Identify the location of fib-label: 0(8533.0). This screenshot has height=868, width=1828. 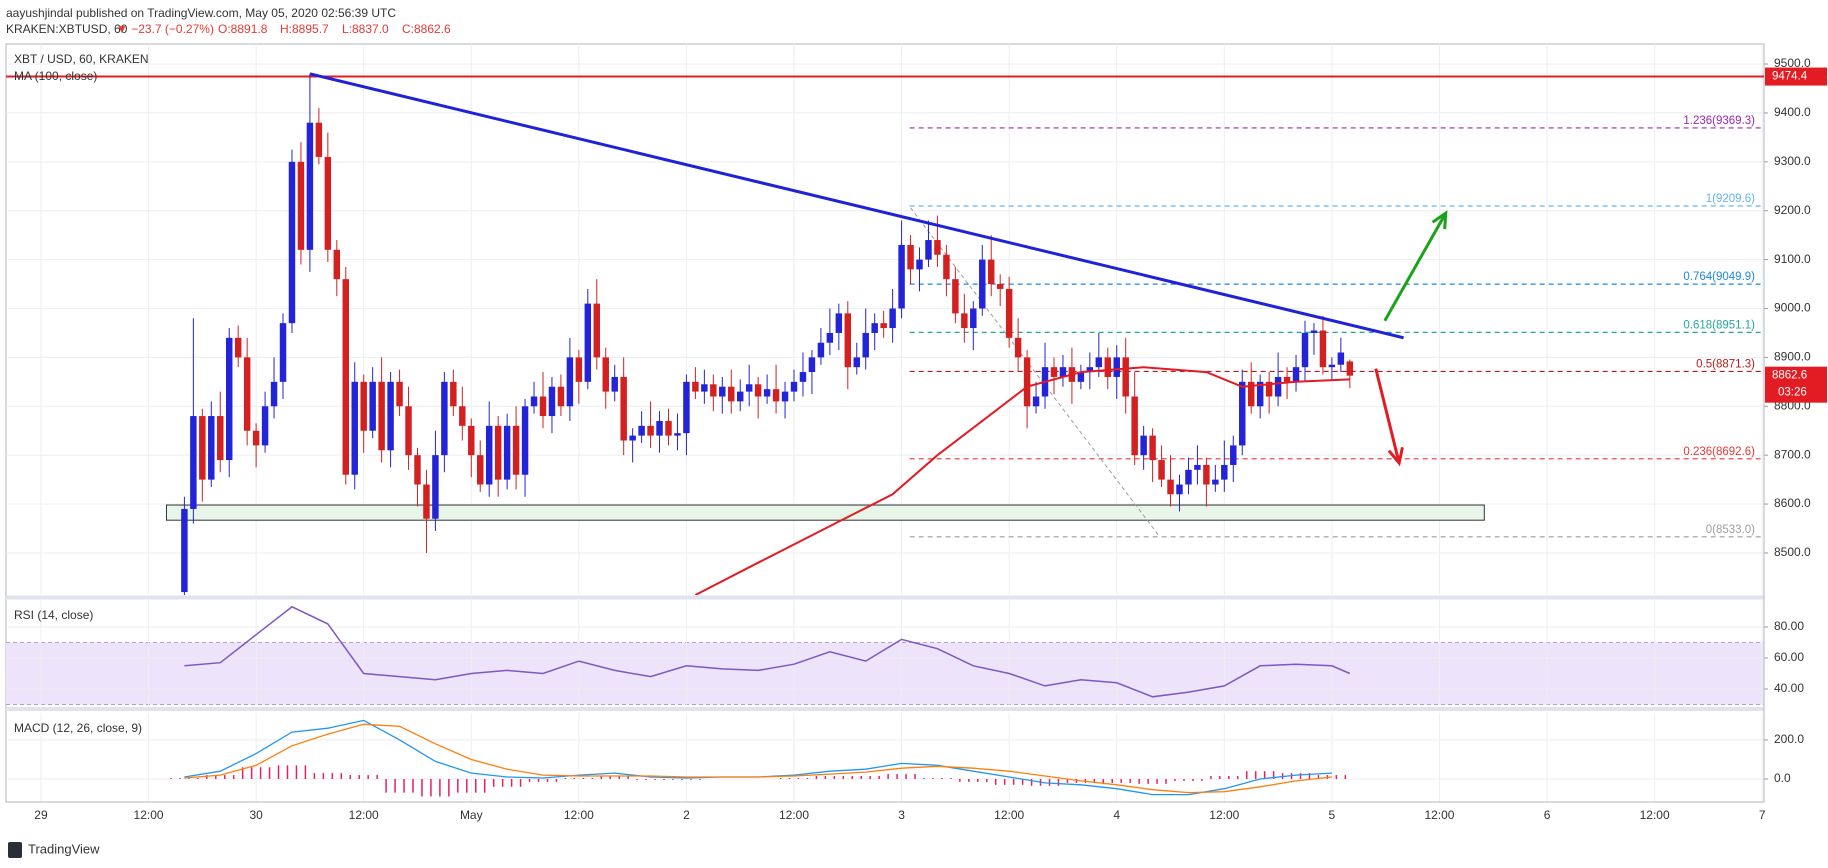
(1730, 530).